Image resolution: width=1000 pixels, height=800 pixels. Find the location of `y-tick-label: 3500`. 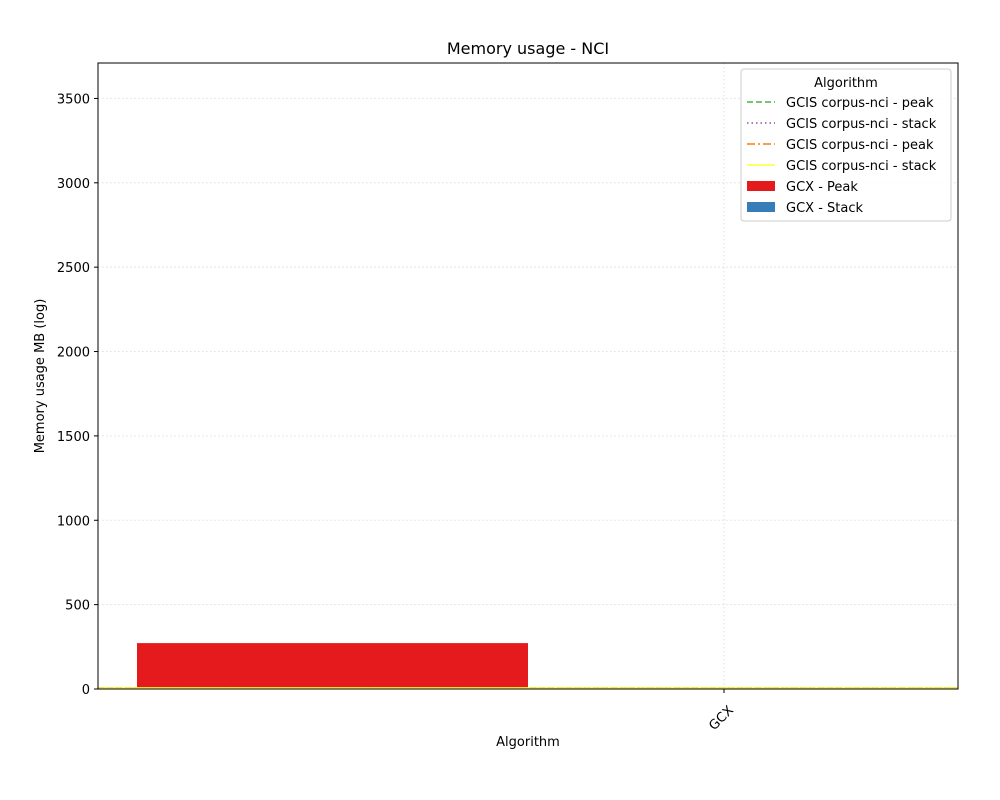

y-tick-label: 3500 is located at coordinates (73, 99).